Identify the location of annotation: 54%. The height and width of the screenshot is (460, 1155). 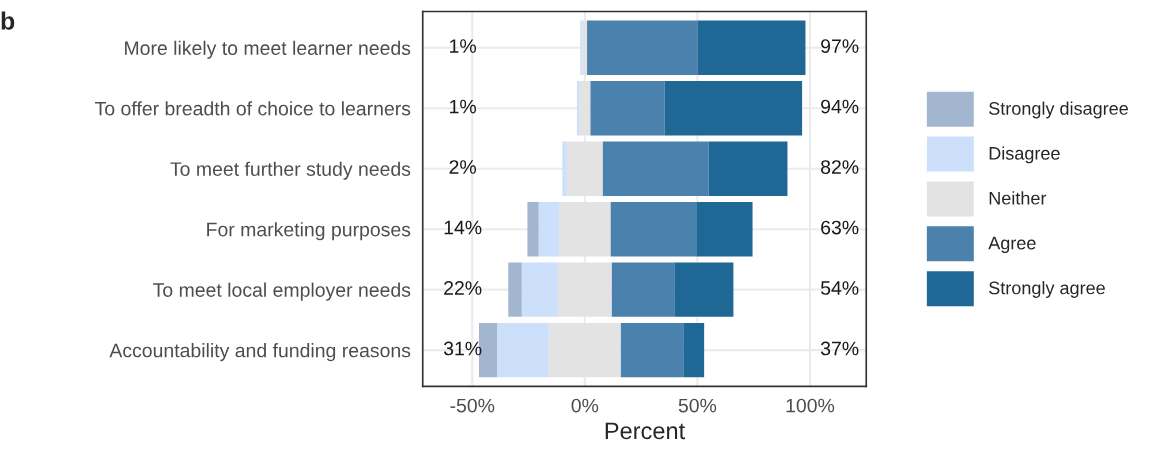
(839, 288).